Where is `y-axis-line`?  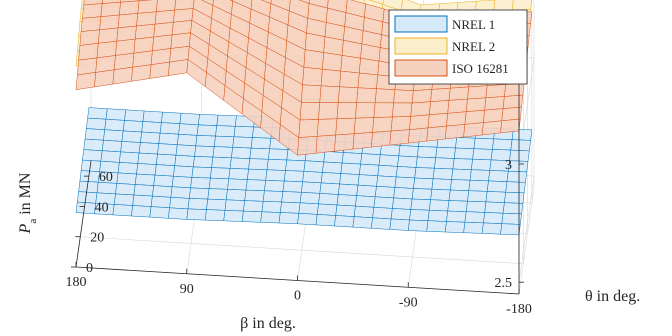
y-axis-line is located at coordinates (83, 214).